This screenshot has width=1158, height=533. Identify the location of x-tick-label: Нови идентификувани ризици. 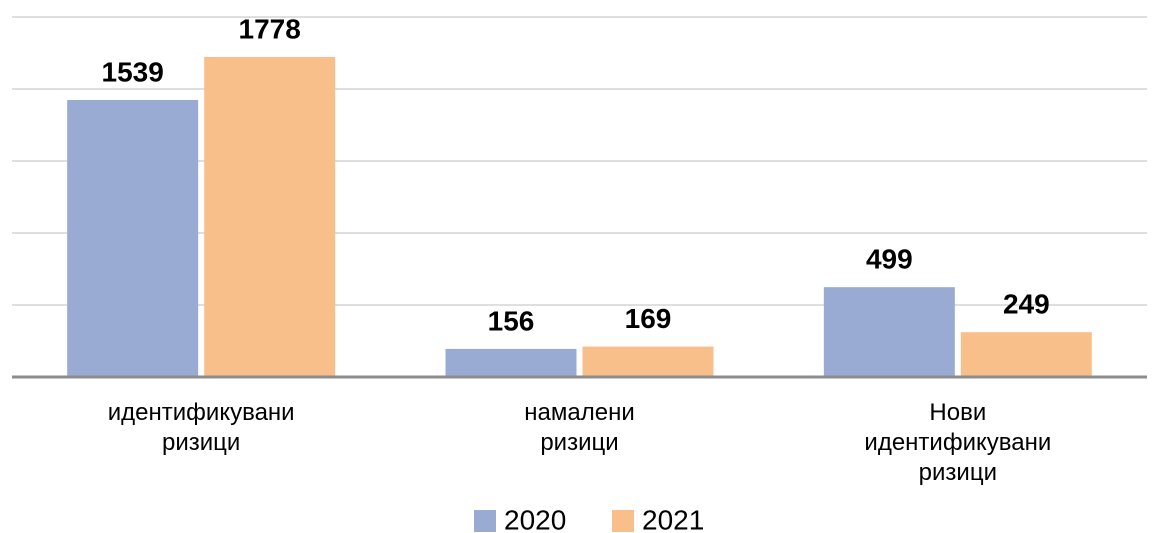
(957, 442).